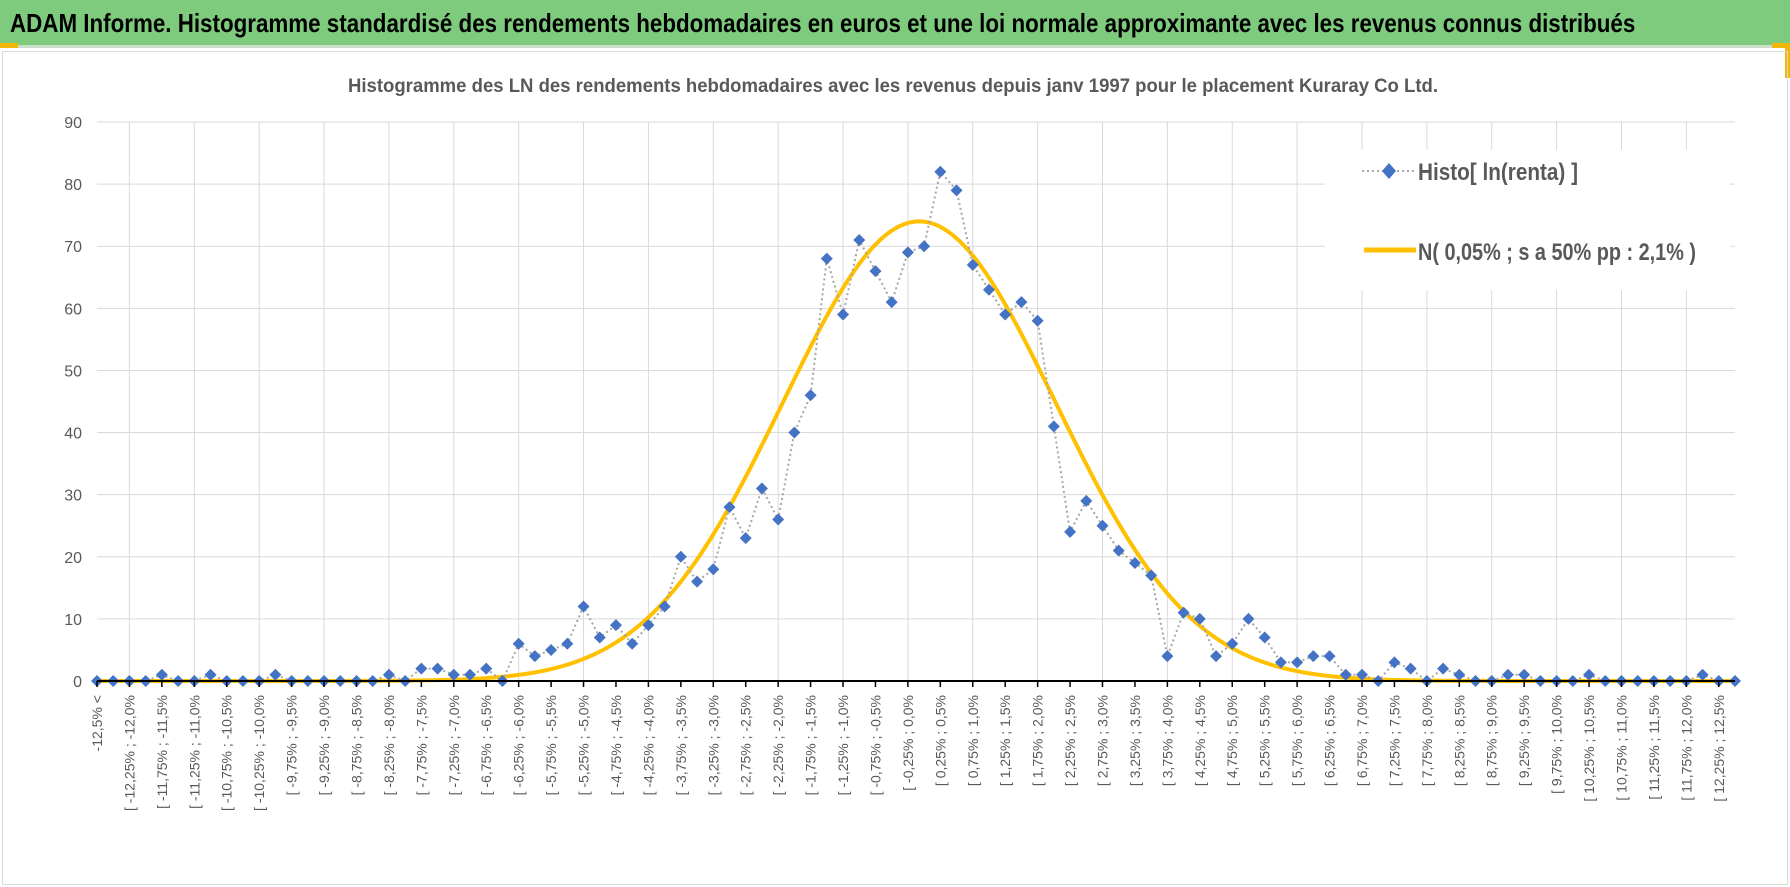 This screenshot has width=1790, height=887. What do you see at coordinates (681, 745) in the screenshot?
I see `x-tick-label: [ -3,75% ; -3,5%` at bounding box center [681, 745].